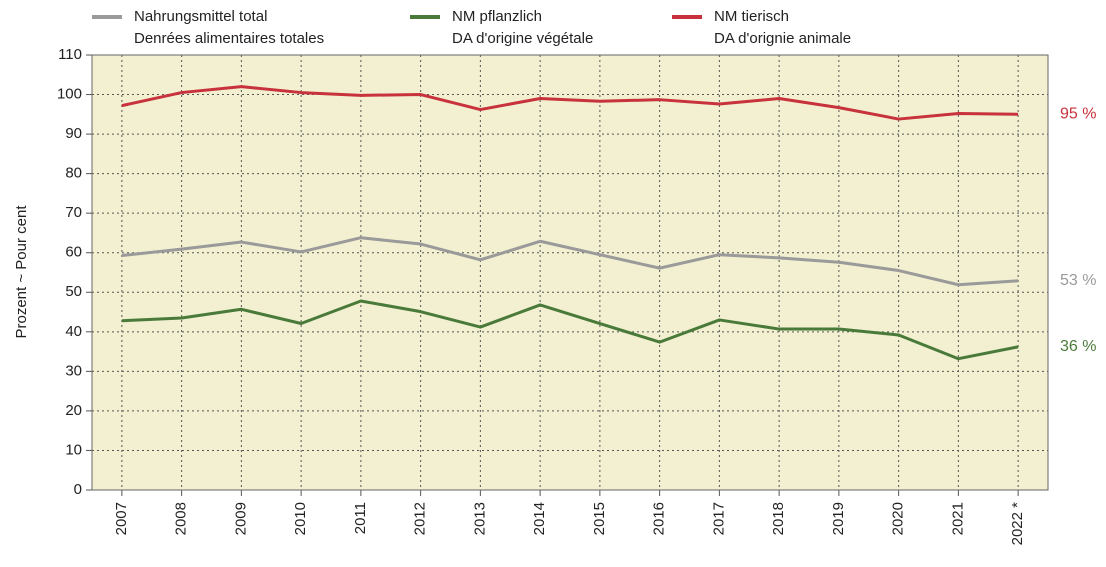 The height and width of the screenshot is (567, 1106). What do you see at coordinates (73, 173) in the screenshot?
I see `y-tick-label: 80` at bounding box center [73, 173].